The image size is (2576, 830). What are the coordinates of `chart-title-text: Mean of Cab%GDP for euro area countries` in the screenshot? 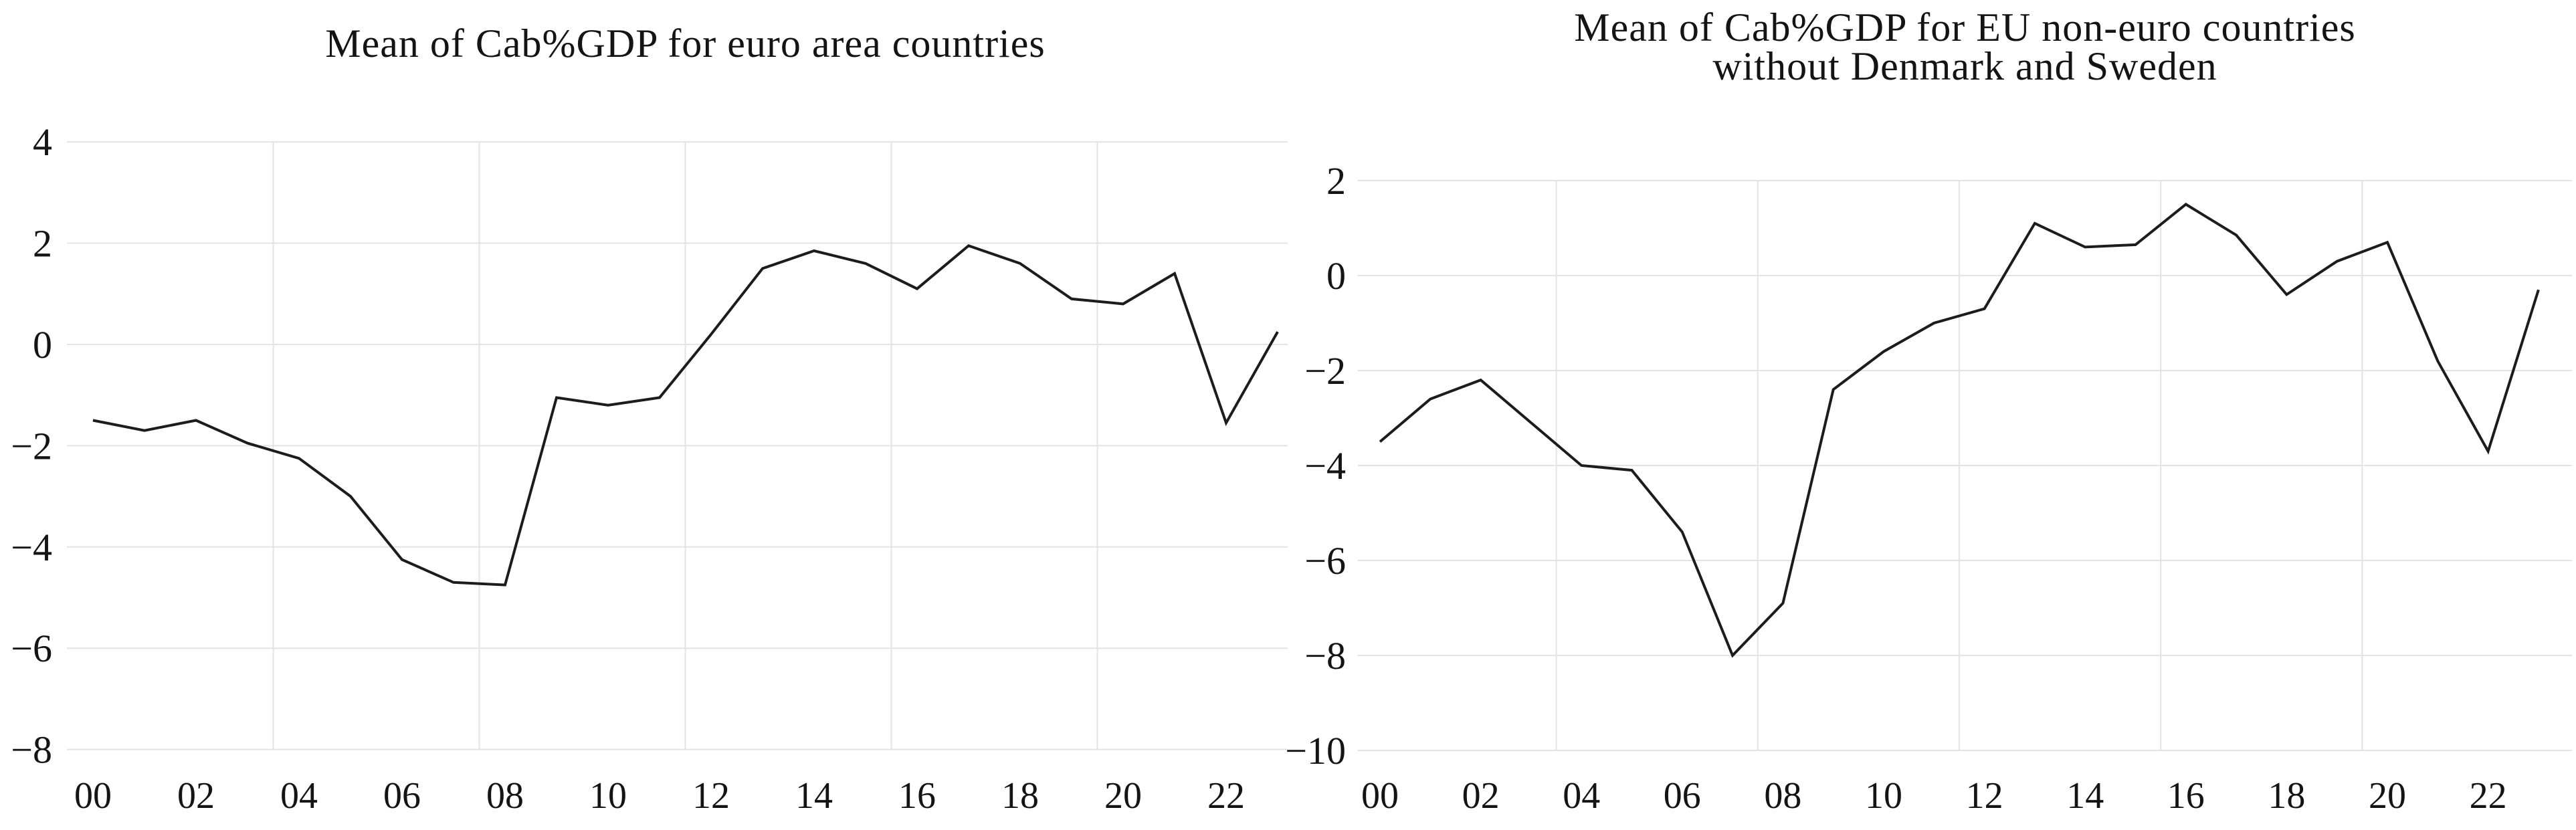 It's located at (685, 43).